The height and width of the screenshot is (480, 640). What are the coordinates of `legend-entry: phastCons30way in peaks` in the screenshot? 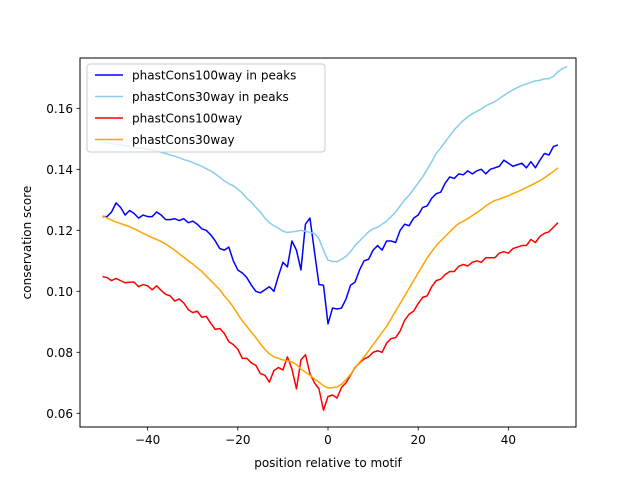 It's located at (210, 97).